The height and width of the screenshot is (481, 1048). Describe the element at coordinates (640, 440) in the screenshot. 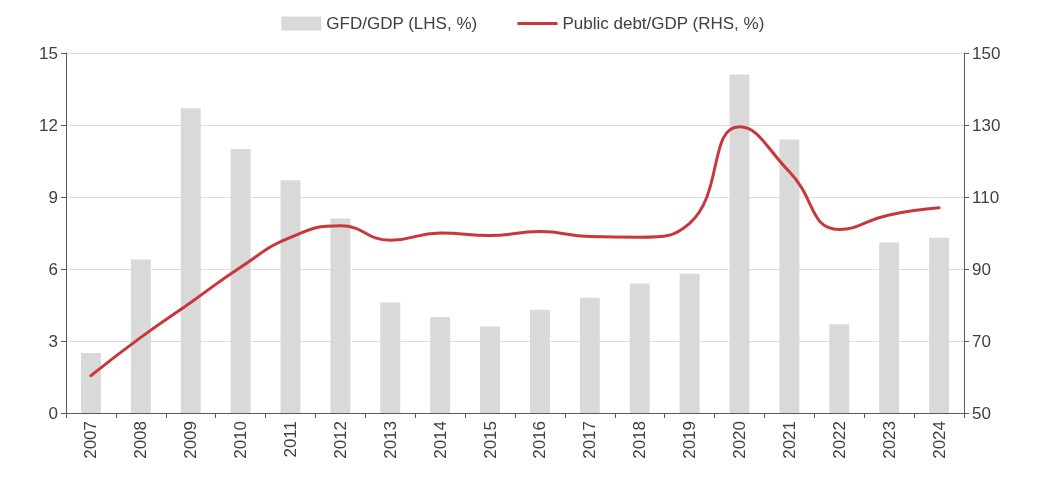

I see `x-tick-label: 2018` at that location.